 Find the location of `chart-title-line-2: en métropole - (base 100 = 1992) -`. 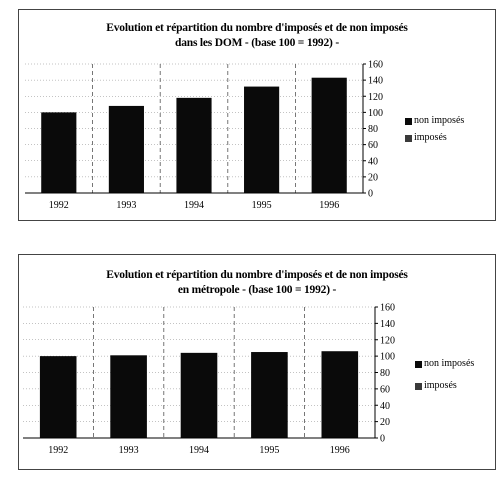

chart-title-line-2: en métropole - (base 100 = 1992) - is located at coordinates (257, 290).